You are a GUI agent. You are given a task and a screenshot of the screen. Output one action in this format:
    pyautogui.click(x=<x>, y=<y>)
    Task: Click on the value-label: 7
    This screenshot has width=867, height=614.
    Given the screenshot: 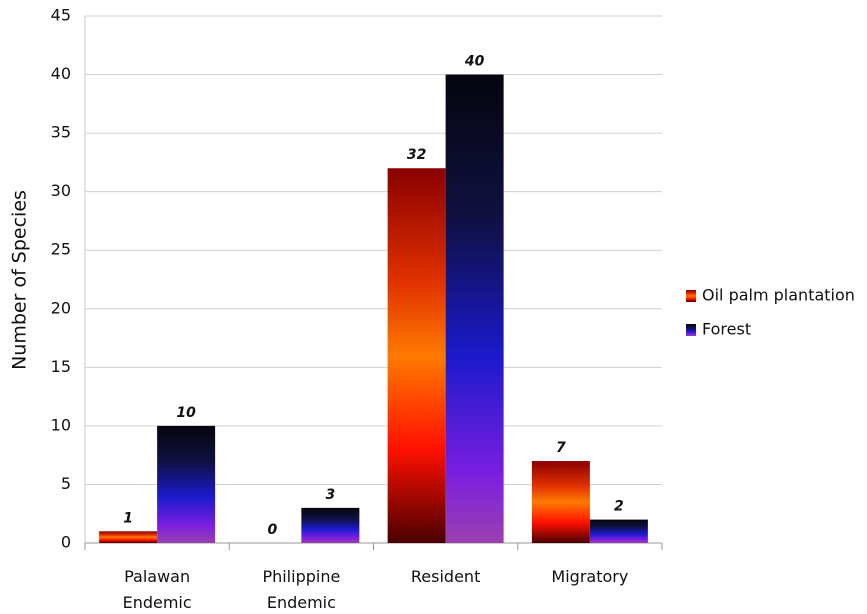 What is the action you would take?
    pyautogui.click(x=561, y=448)
    